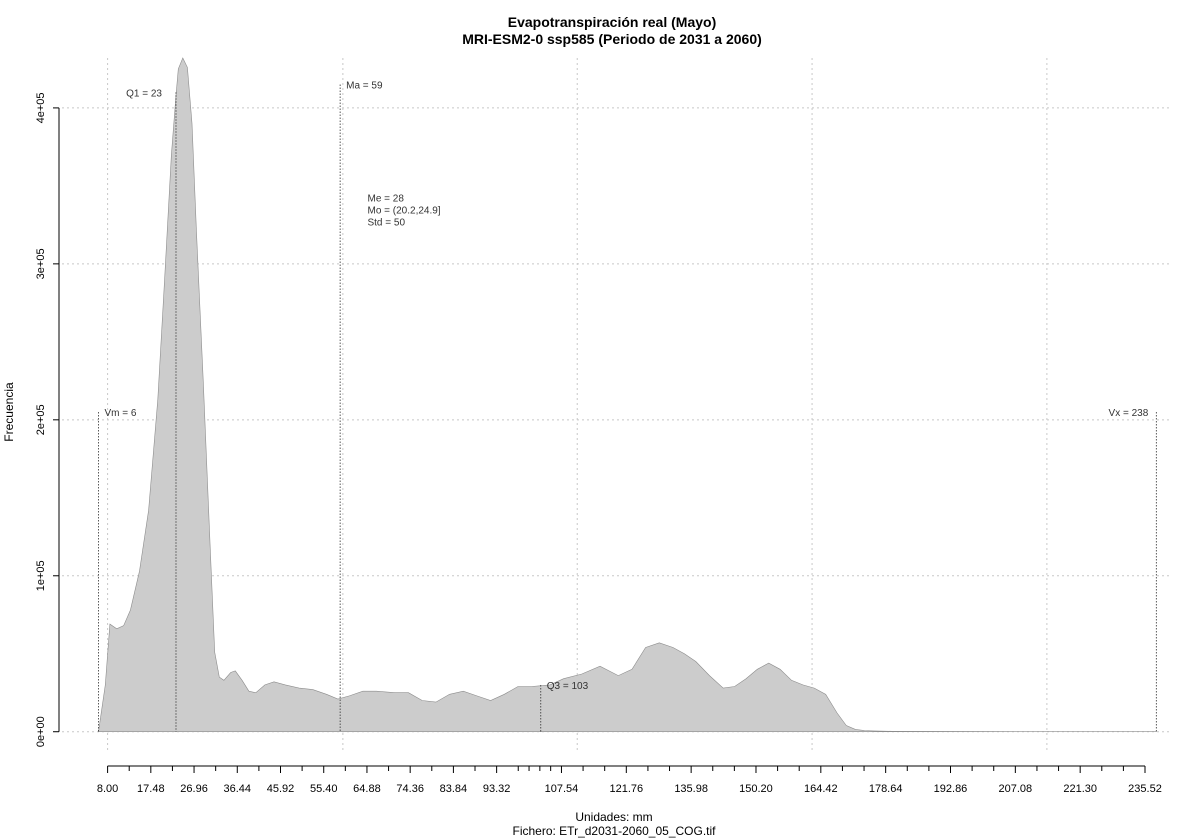  I want to click on y-tick-label: 3e+05, so click(41, 263).